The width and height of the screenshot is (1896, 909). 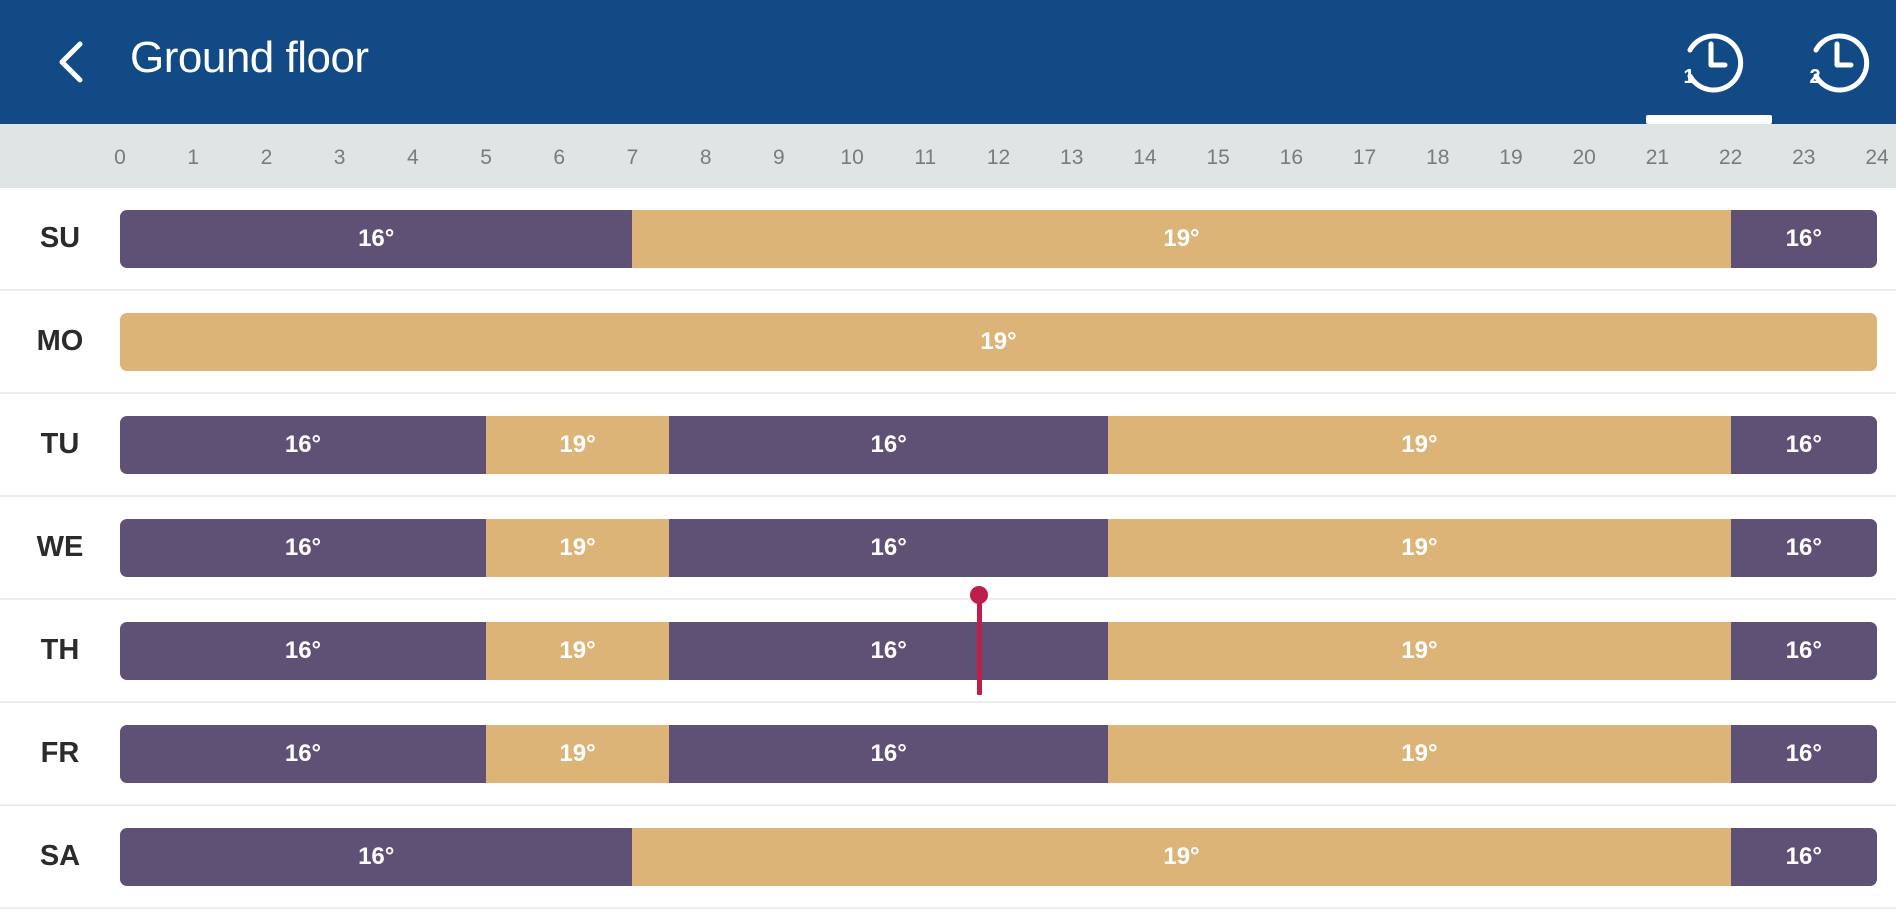 I want to click on tab-2-number: 2, so click(x=1814, y=77).